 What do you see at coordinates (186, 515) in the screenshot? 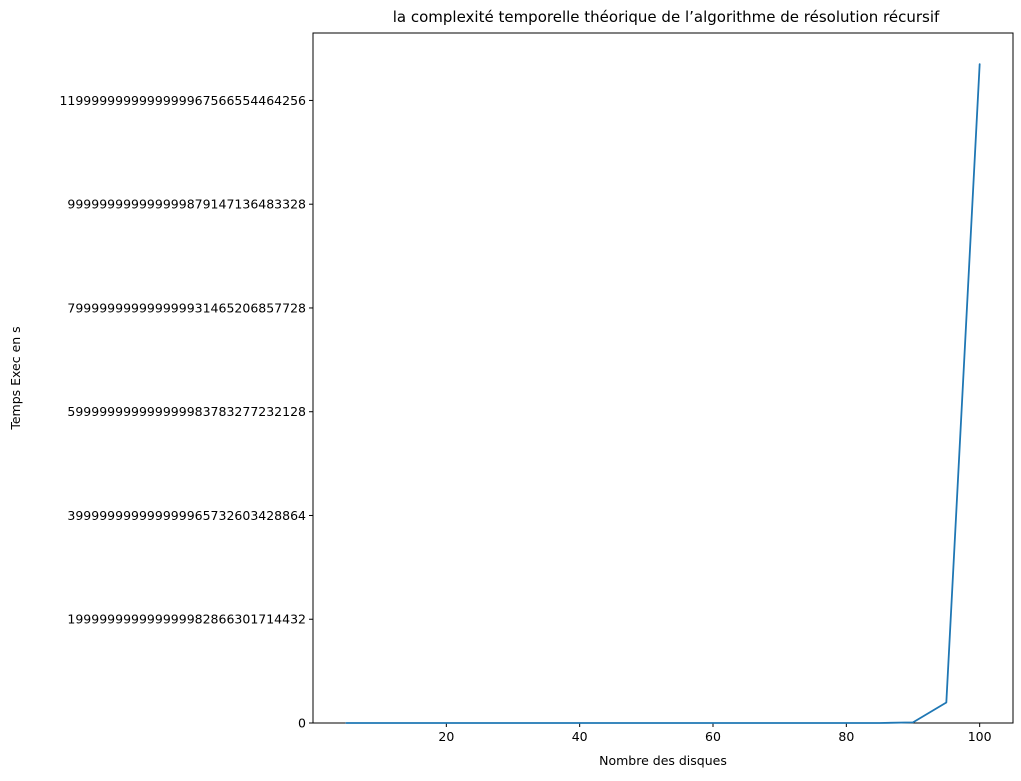
I see `y-tick-label: 399999999999999965732603428864` at bounding box center [186, 515].